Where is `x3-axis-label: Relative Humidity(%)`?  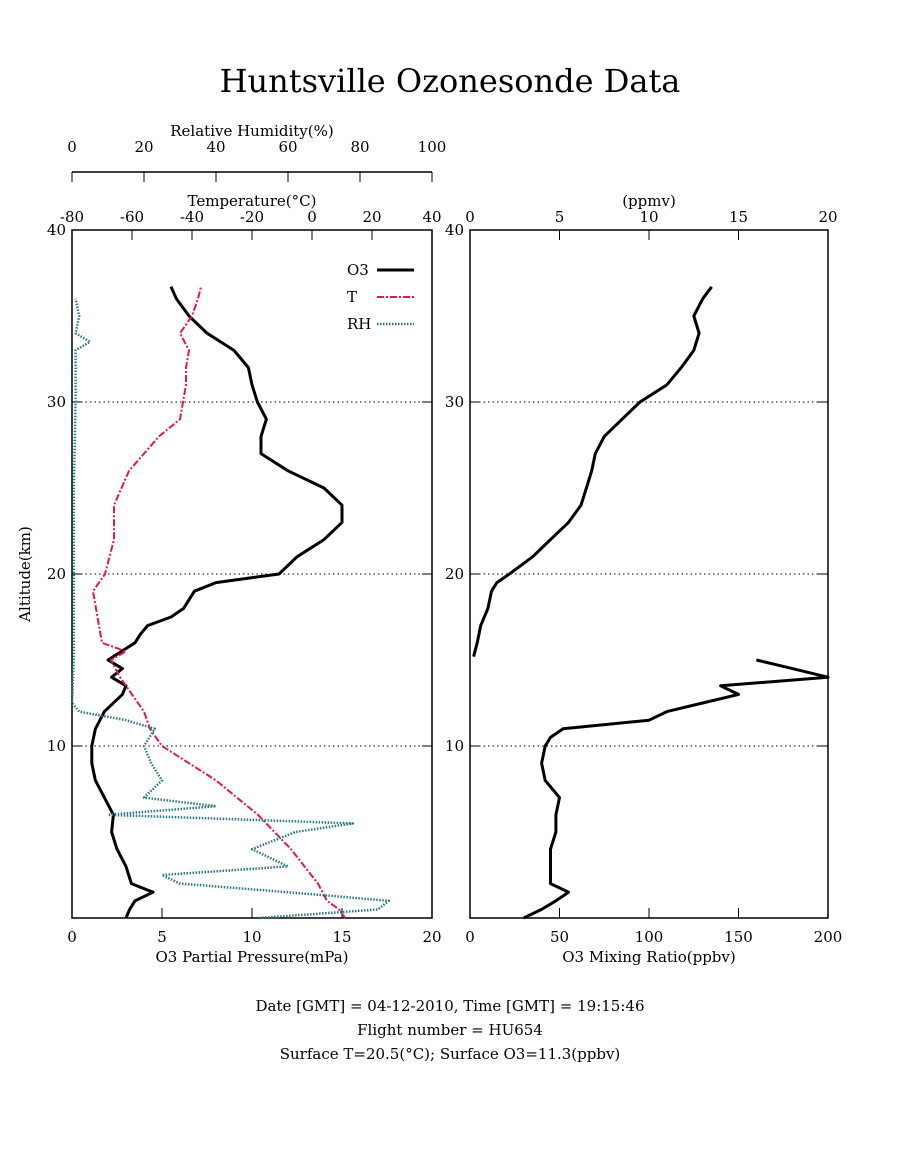 x3-axis-label: Relative Humidity(%) is located at coordinates (251, 131).